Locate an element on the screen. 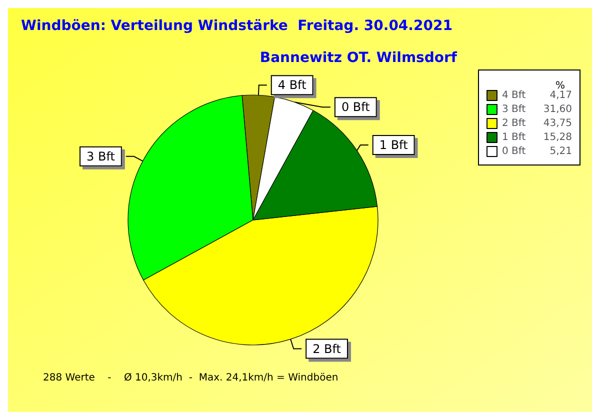 This screenshot has width=600, height=420. legend-label: 2 Bft is located at coordinates (514, 123).